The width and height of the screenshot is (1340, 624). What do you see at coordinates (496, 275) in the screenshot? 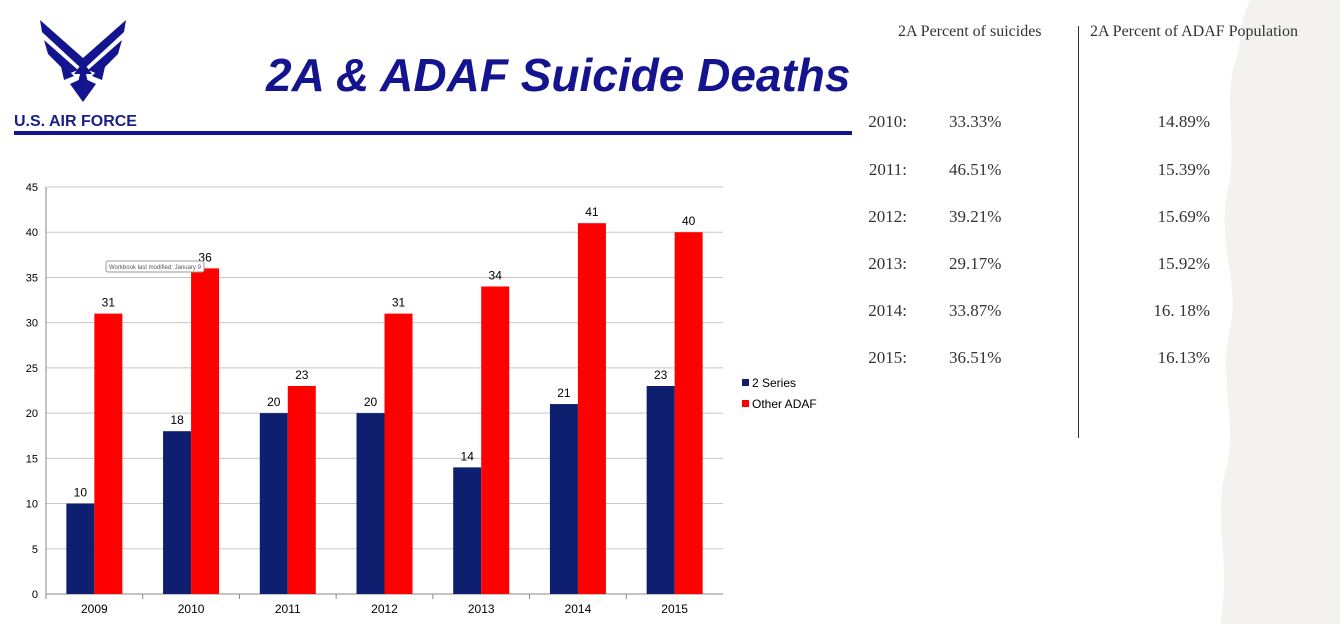
I see `data-label: 34` at bounding box center [496, 275].